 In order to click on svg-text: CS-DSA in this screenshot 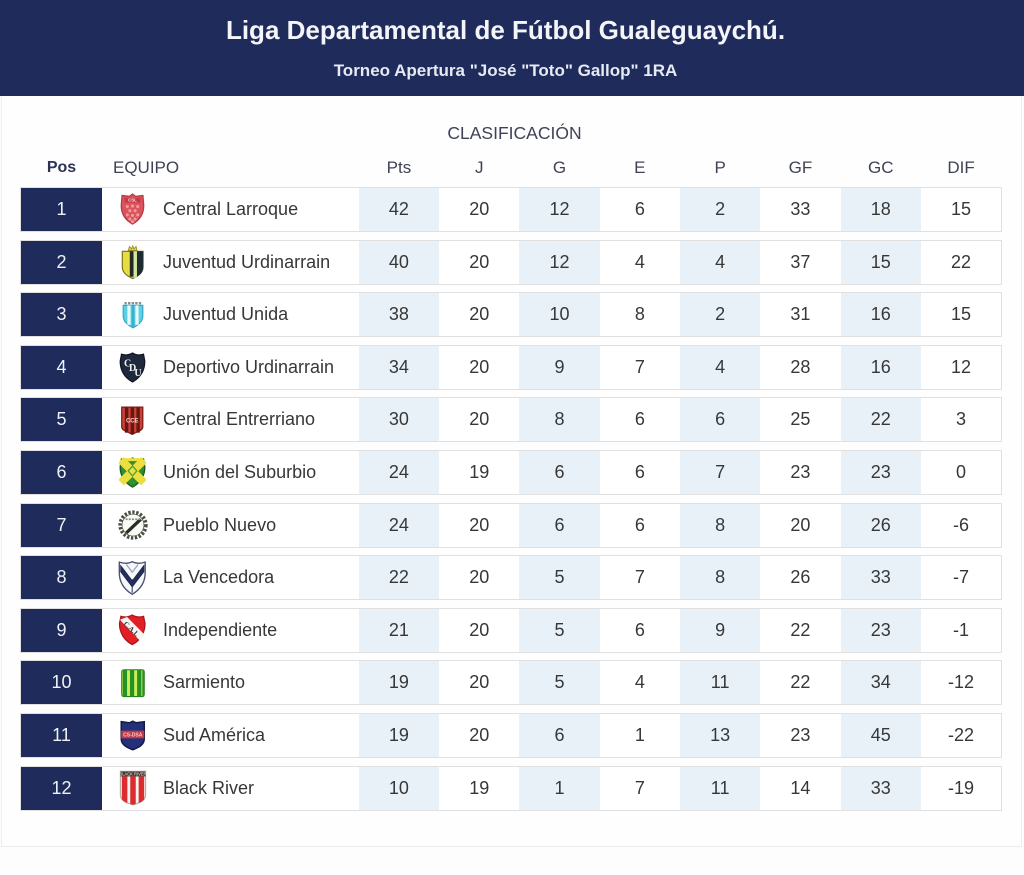, I will do `click(133, 736)`.